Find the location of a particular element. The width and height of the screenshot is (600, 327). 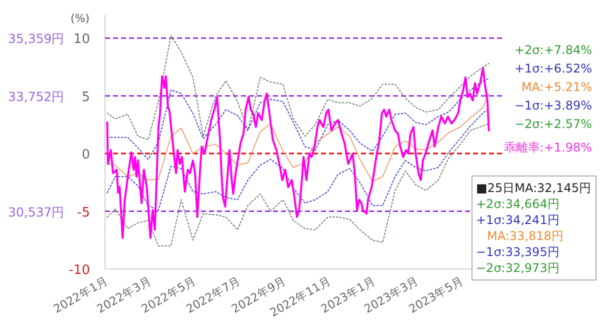

y2-tick-label: 30,537円 is located at coordinates (36, 212).